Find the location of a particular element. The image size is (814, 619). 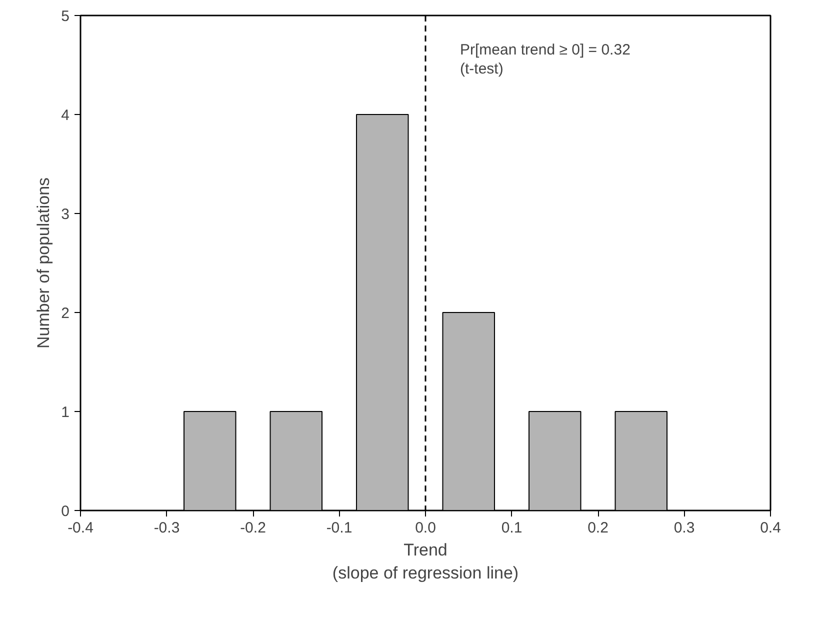

annotation: Pr[mean trend ≥ 0] = 0.32 (t-test) is located at coordinates (545, 60).